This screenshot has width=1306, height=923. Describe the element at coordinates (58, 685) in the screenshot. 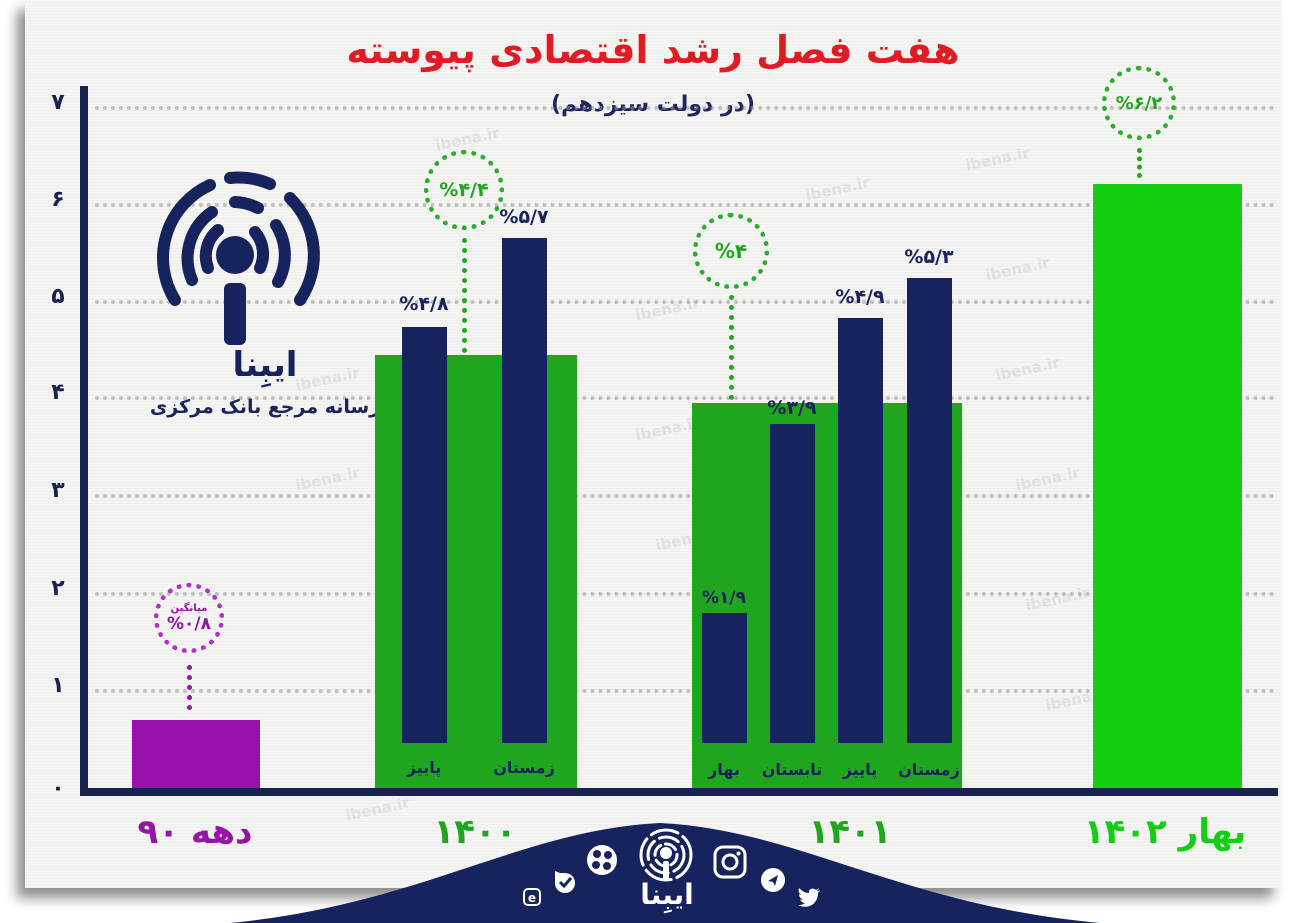

I see `y-tick: ۱` at that location.